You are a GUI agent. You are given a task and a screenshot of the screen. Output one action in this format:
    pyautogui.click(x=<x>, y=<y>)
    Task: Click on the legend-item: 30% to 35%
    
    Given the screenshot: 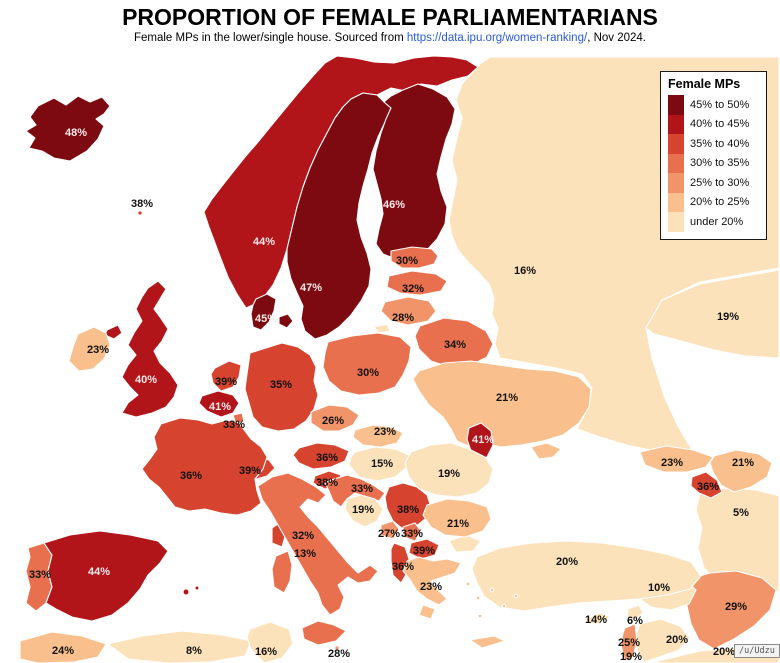 What is the action you would take?
    pyautogui.click(x=714, y=163)
    